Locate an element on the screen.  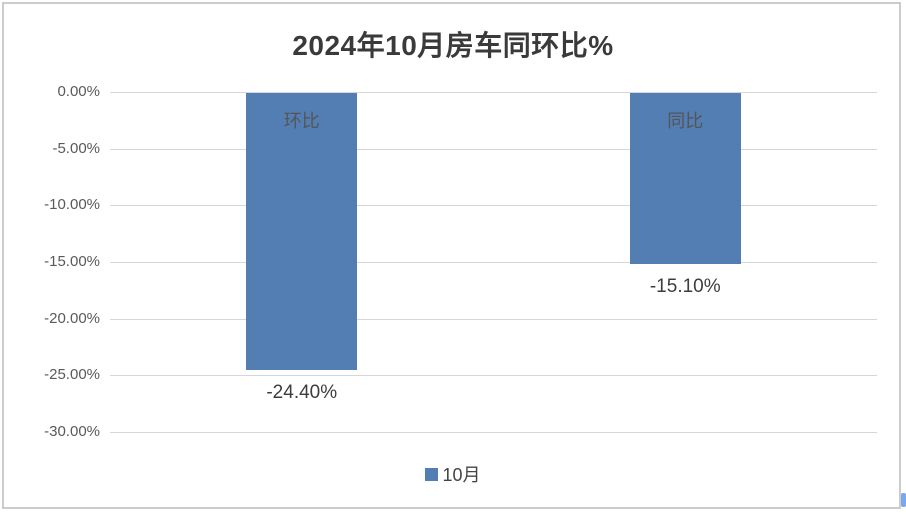
bar-category-label: 环比 is located at coordinates (301, 121).